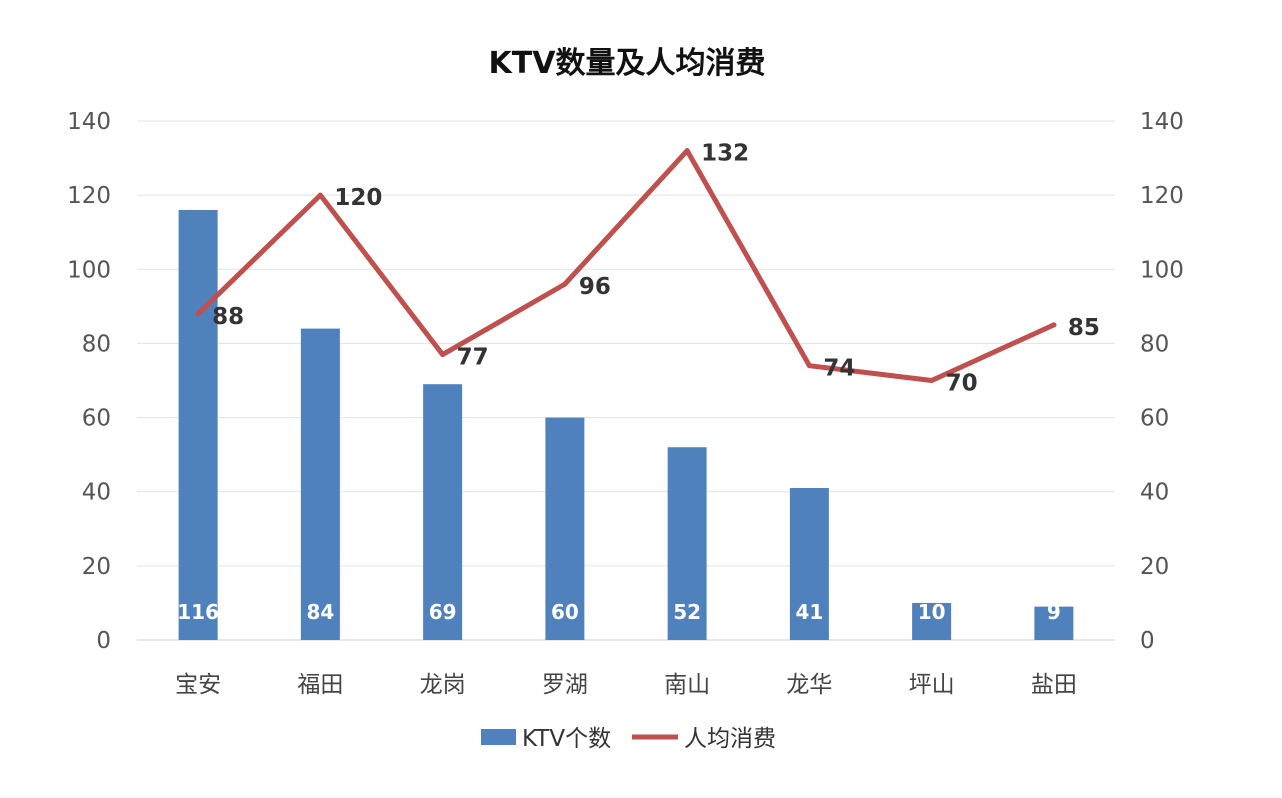 The height and width of the screenshot is (798, 1282). What do you see at coordinates (198, 685) in the screenshot?
I see `category-label: 宝安` at bounding box center [198, 685].